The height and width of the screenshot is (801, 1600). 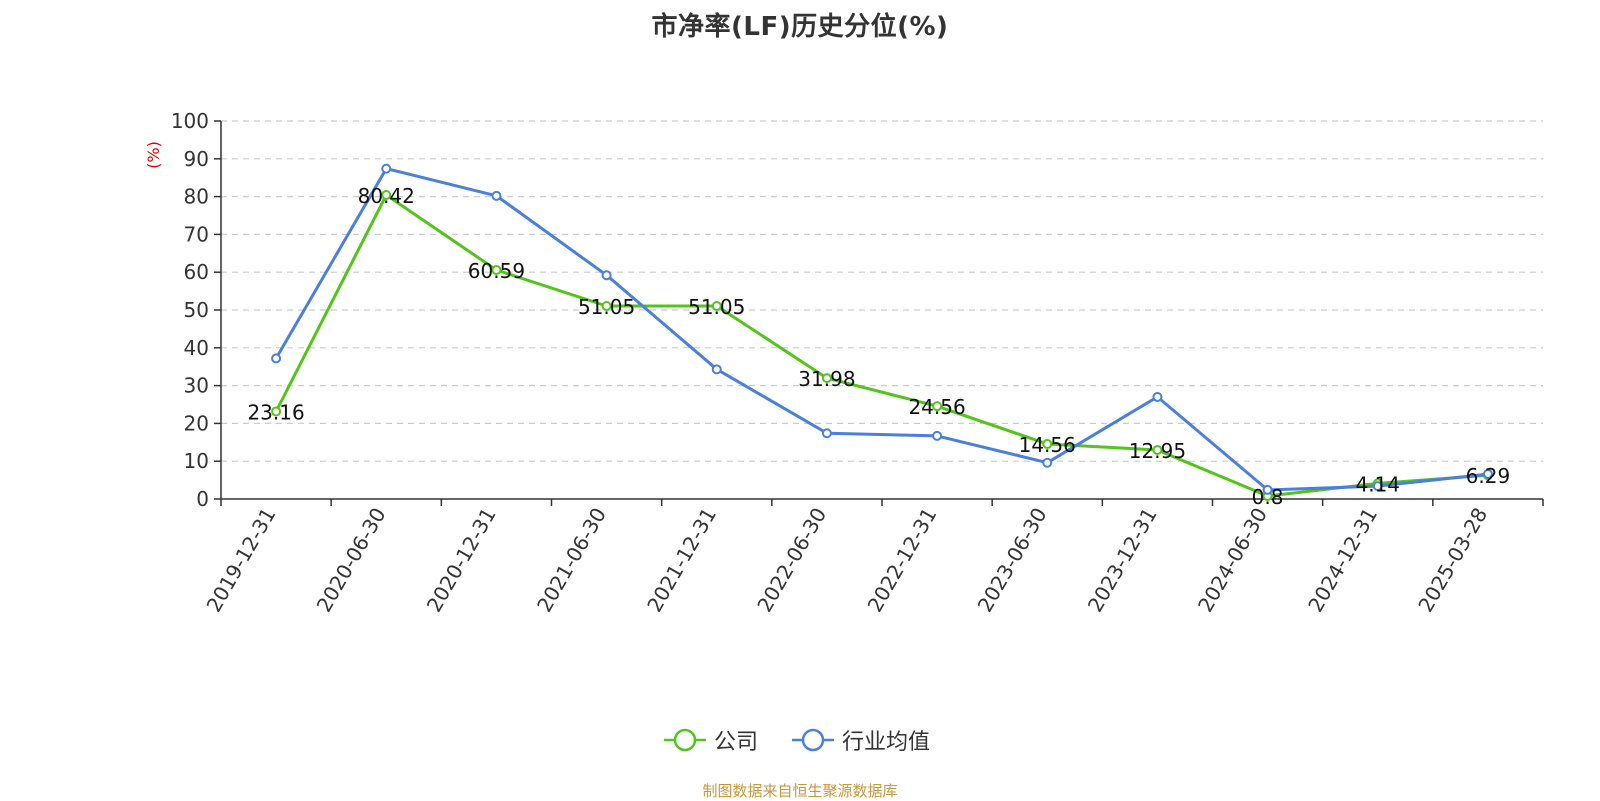 What do you see at coordinates (196, 423) in the screenshot?
I see `y-tick-label-20: 20` at bounding box center [196, 423].